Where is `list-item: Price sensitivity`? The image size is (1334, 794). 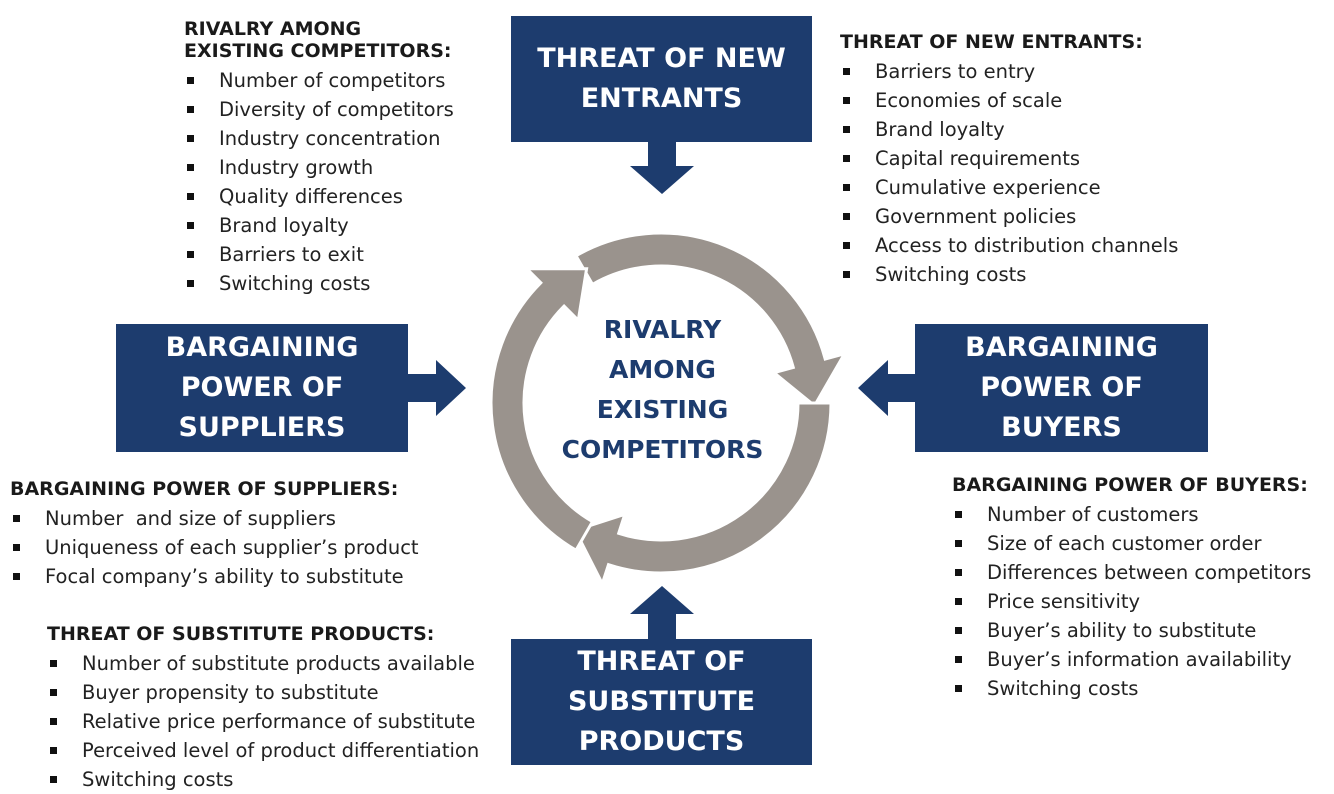
list-item: Price sensitivity is located at coordinates (1131, 601).